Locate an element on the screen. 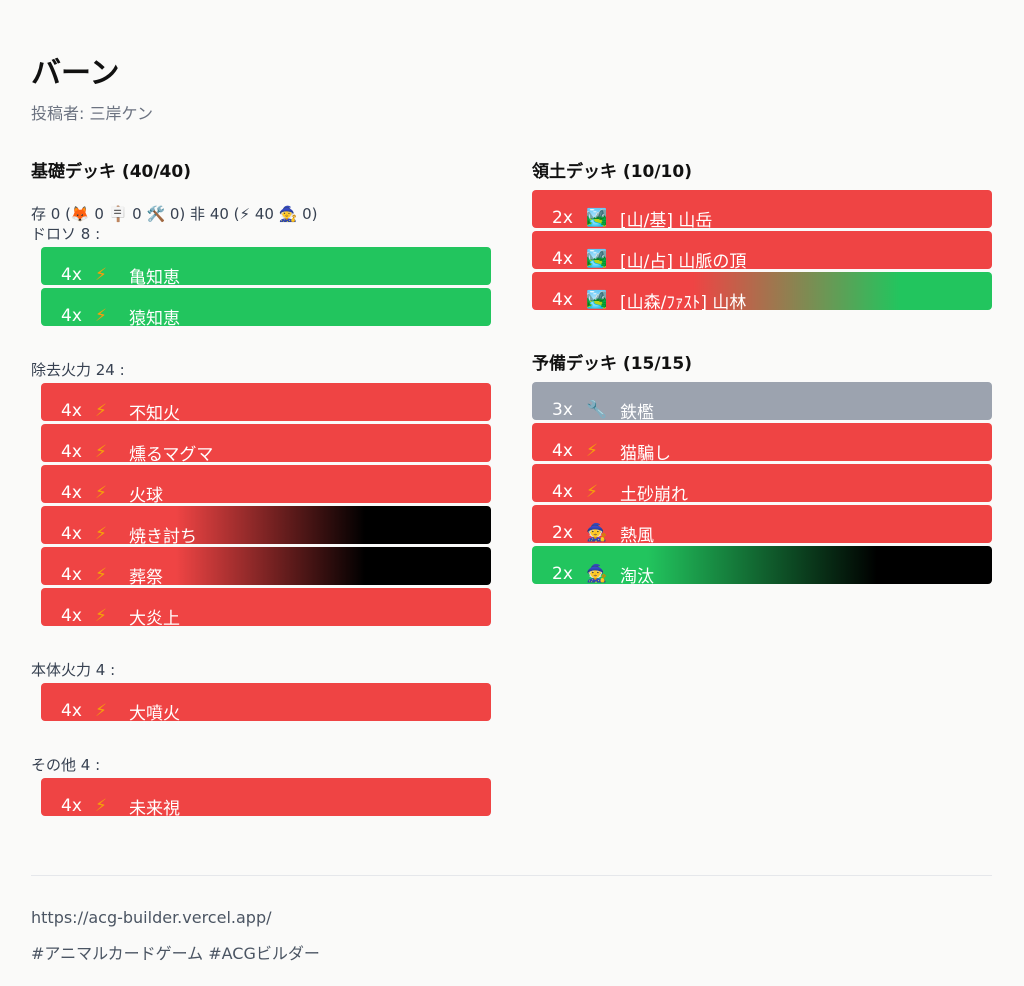  card-name-link: [山/占] 山脈の頂 is located at coordinates (683, 260).